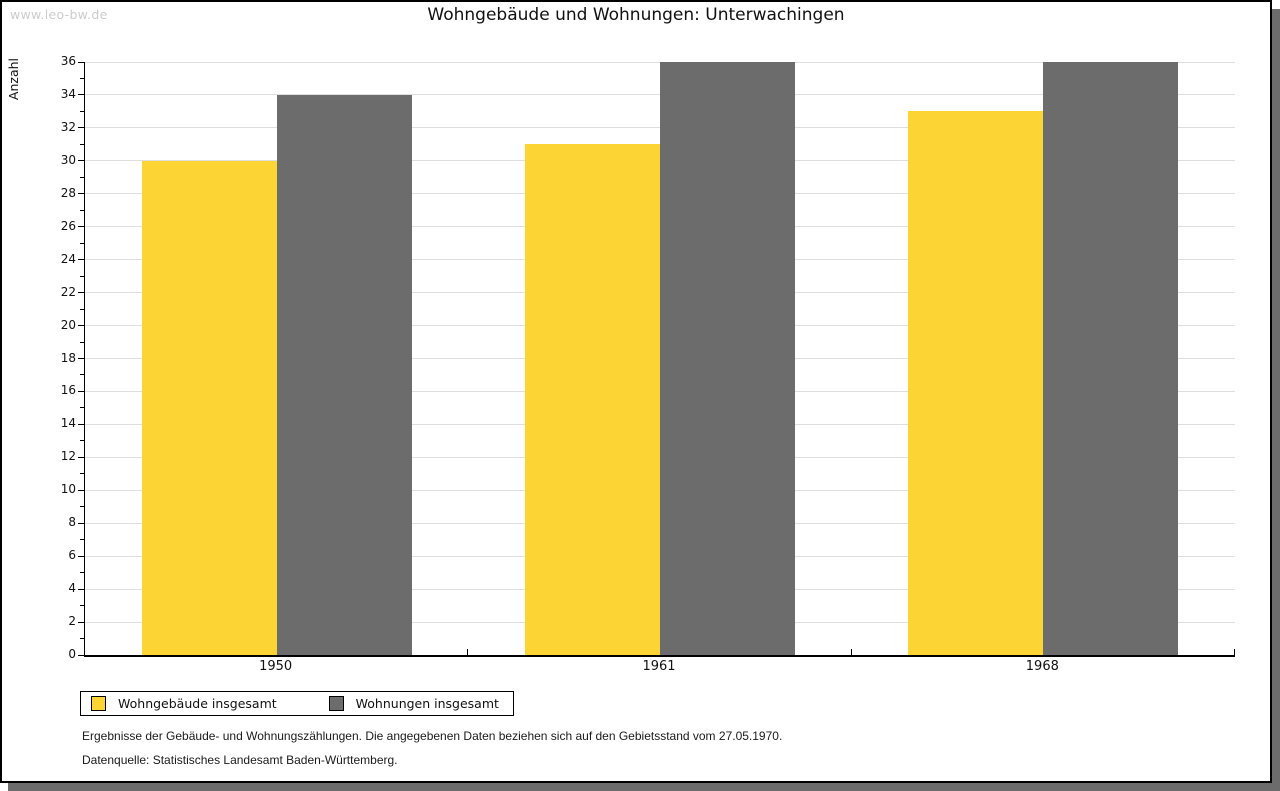 The height and width of the screenshot is (791, 1280). What do you see at coordinates (72, 555) in the screenshot?
I see `y-tick-label: 6` at bounding box center [72, 555].